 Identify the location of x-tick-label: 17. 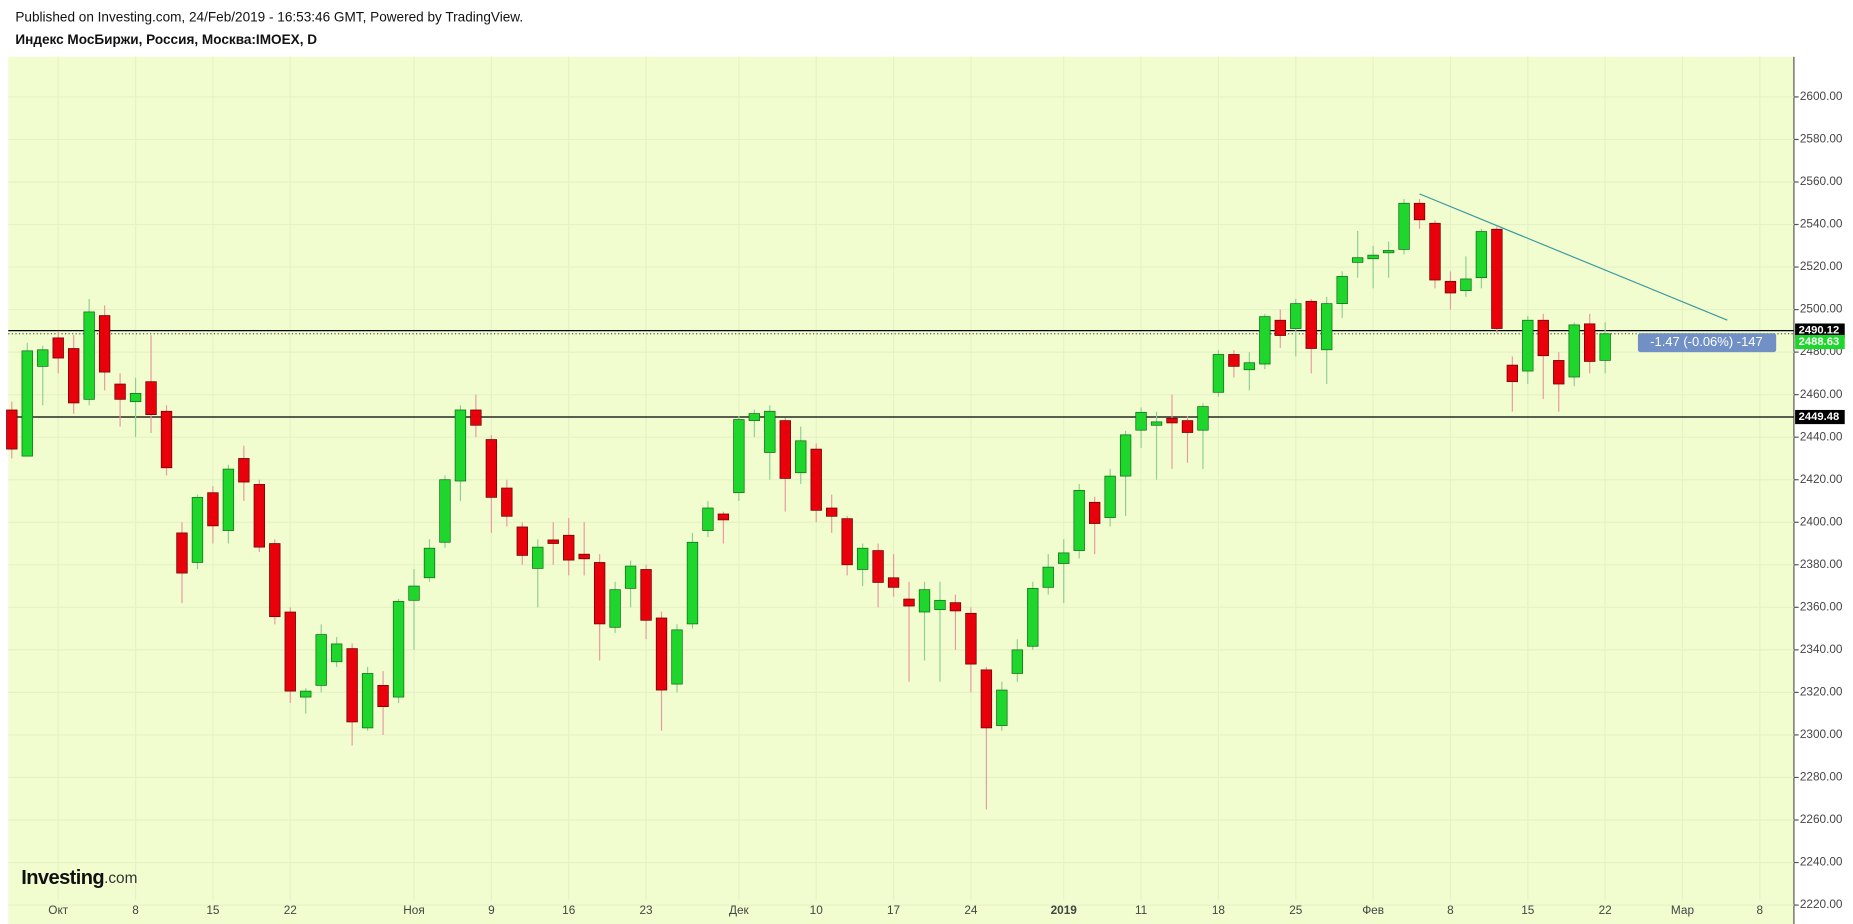
(893, 910).